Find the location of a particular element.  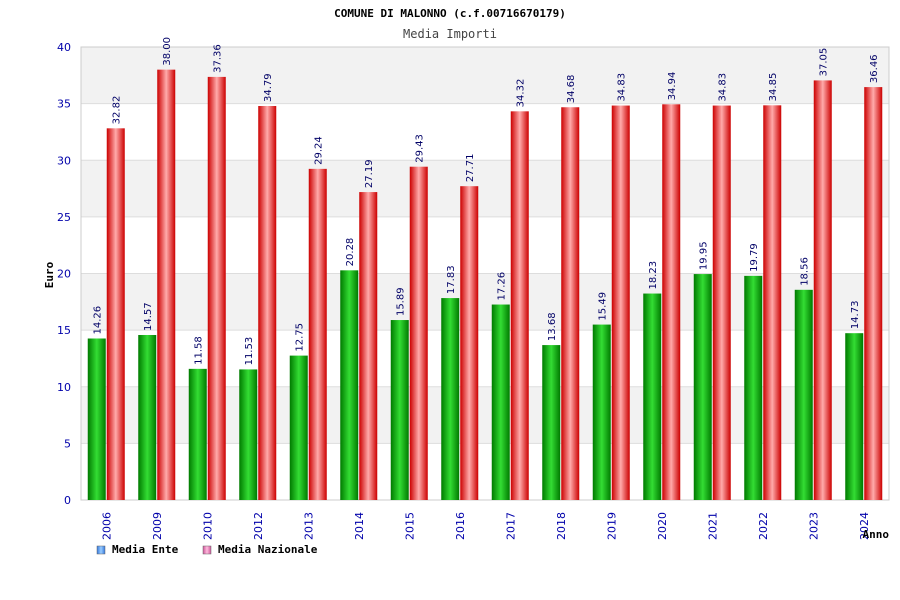

data-label: 34.32 is located at coordinates (521, 93).